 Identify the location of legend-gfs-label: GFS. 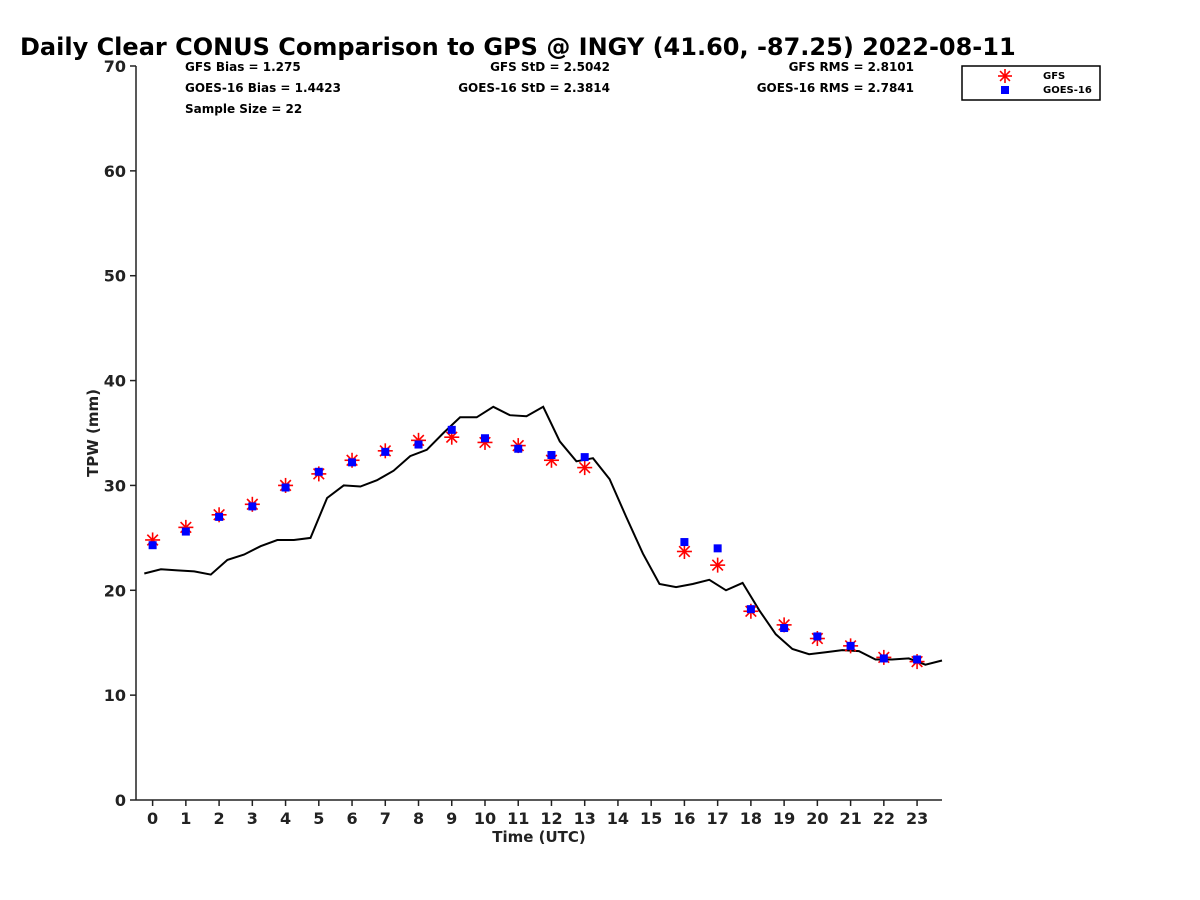
(1054, 76).